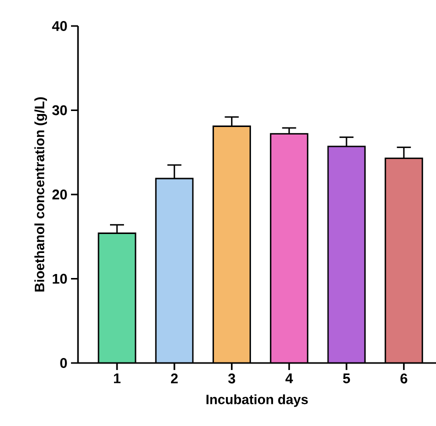 This screenshot has width=436, height=426. Describe the element at coordinates (59, 26) in the screenshot. I see `y-tick-label: 40` at that location.